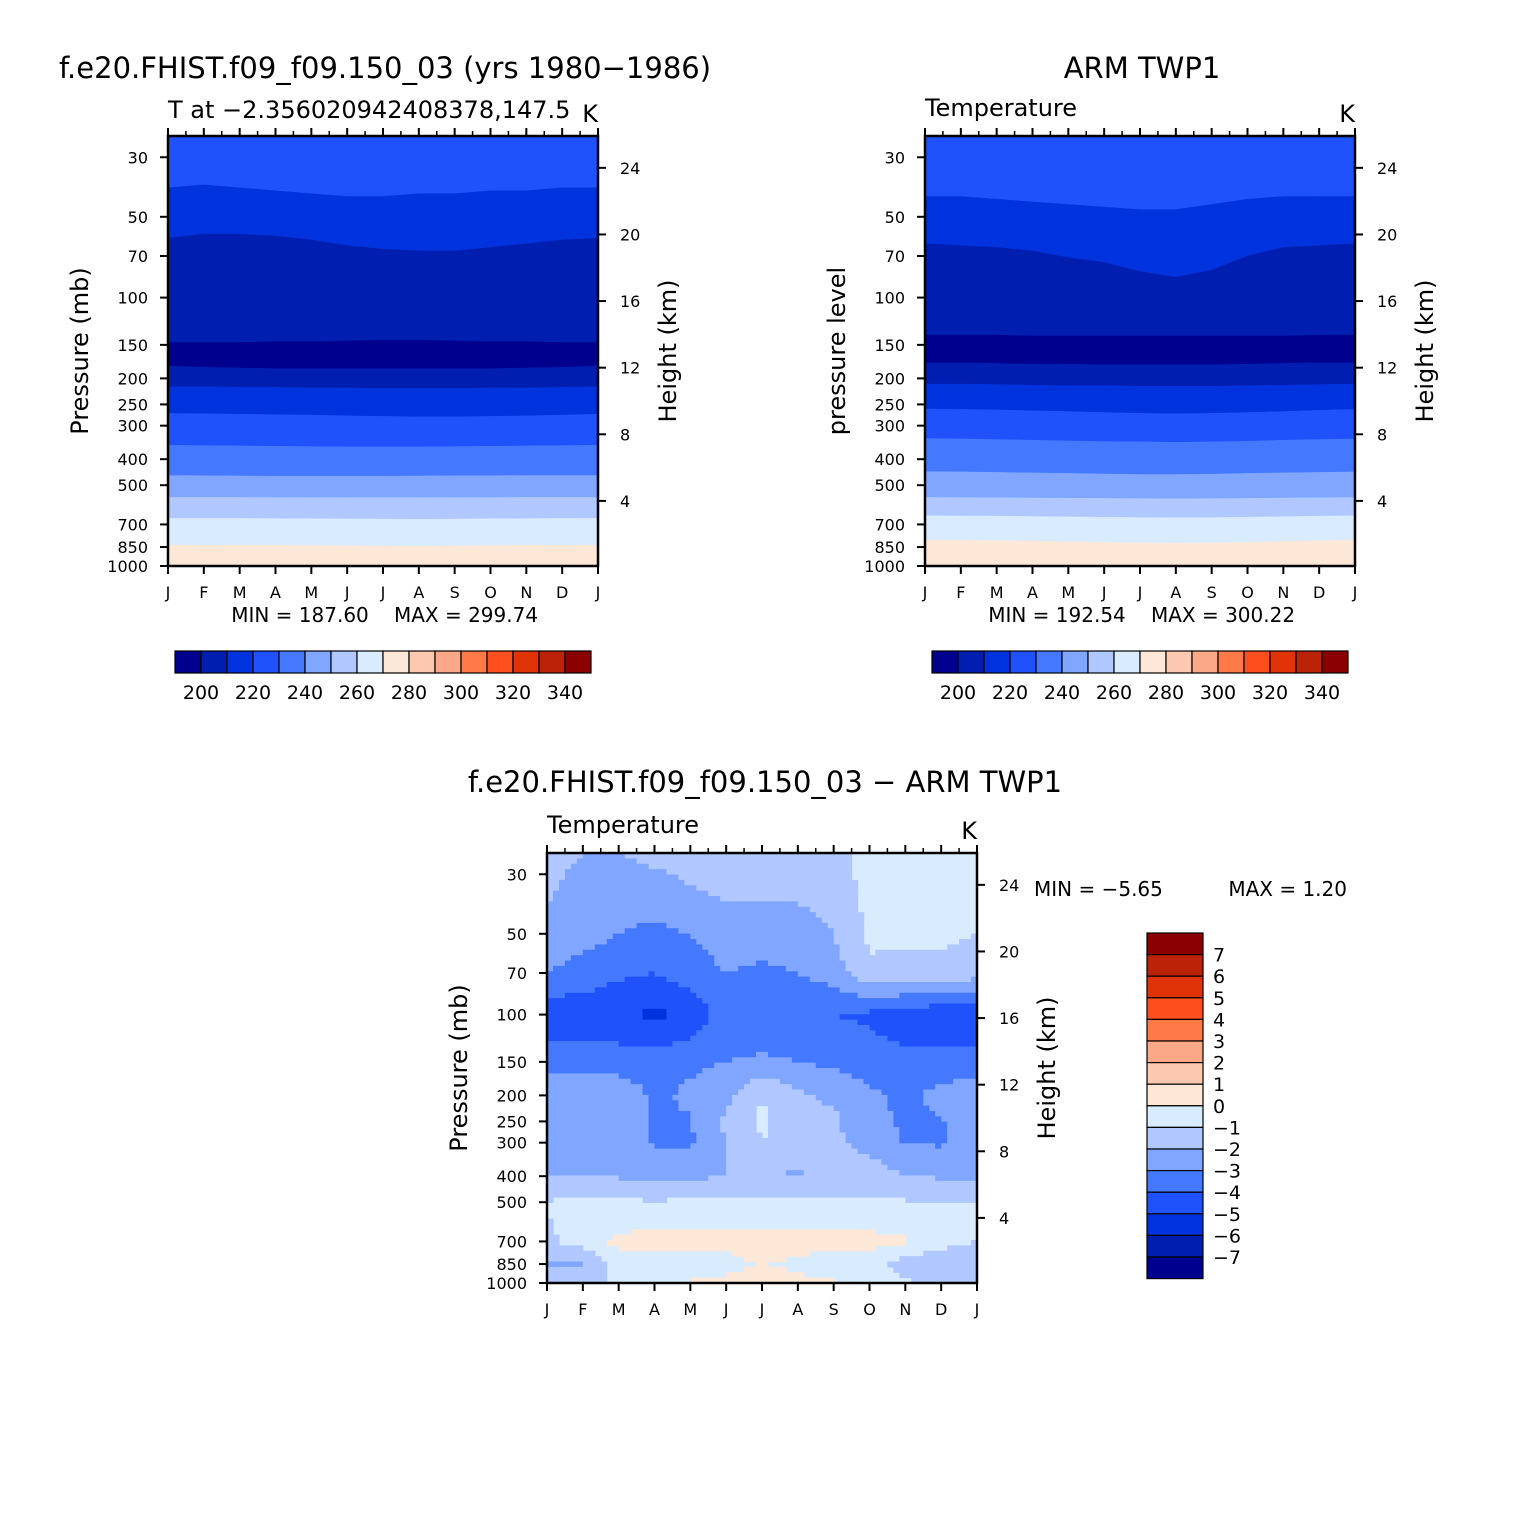 Image resolution: width=1524 pixels, height=1524 pixels. I want to click on panel-diff-max: MAX = 1.20, so click(1287, 889).